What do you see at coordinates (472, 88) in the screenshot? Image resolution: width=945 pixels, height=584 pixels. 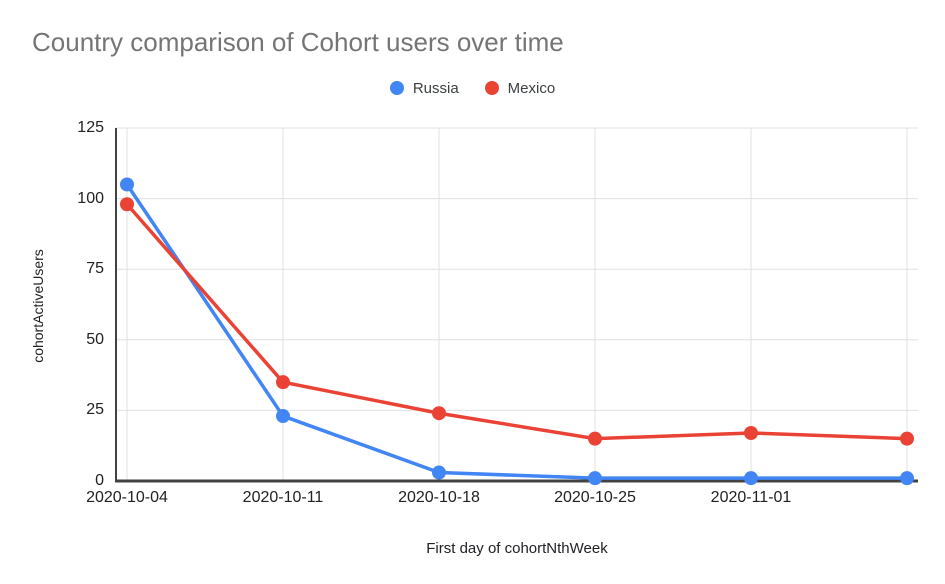 I see `legend: Russia Mexico` at bounding box center [472, 88].